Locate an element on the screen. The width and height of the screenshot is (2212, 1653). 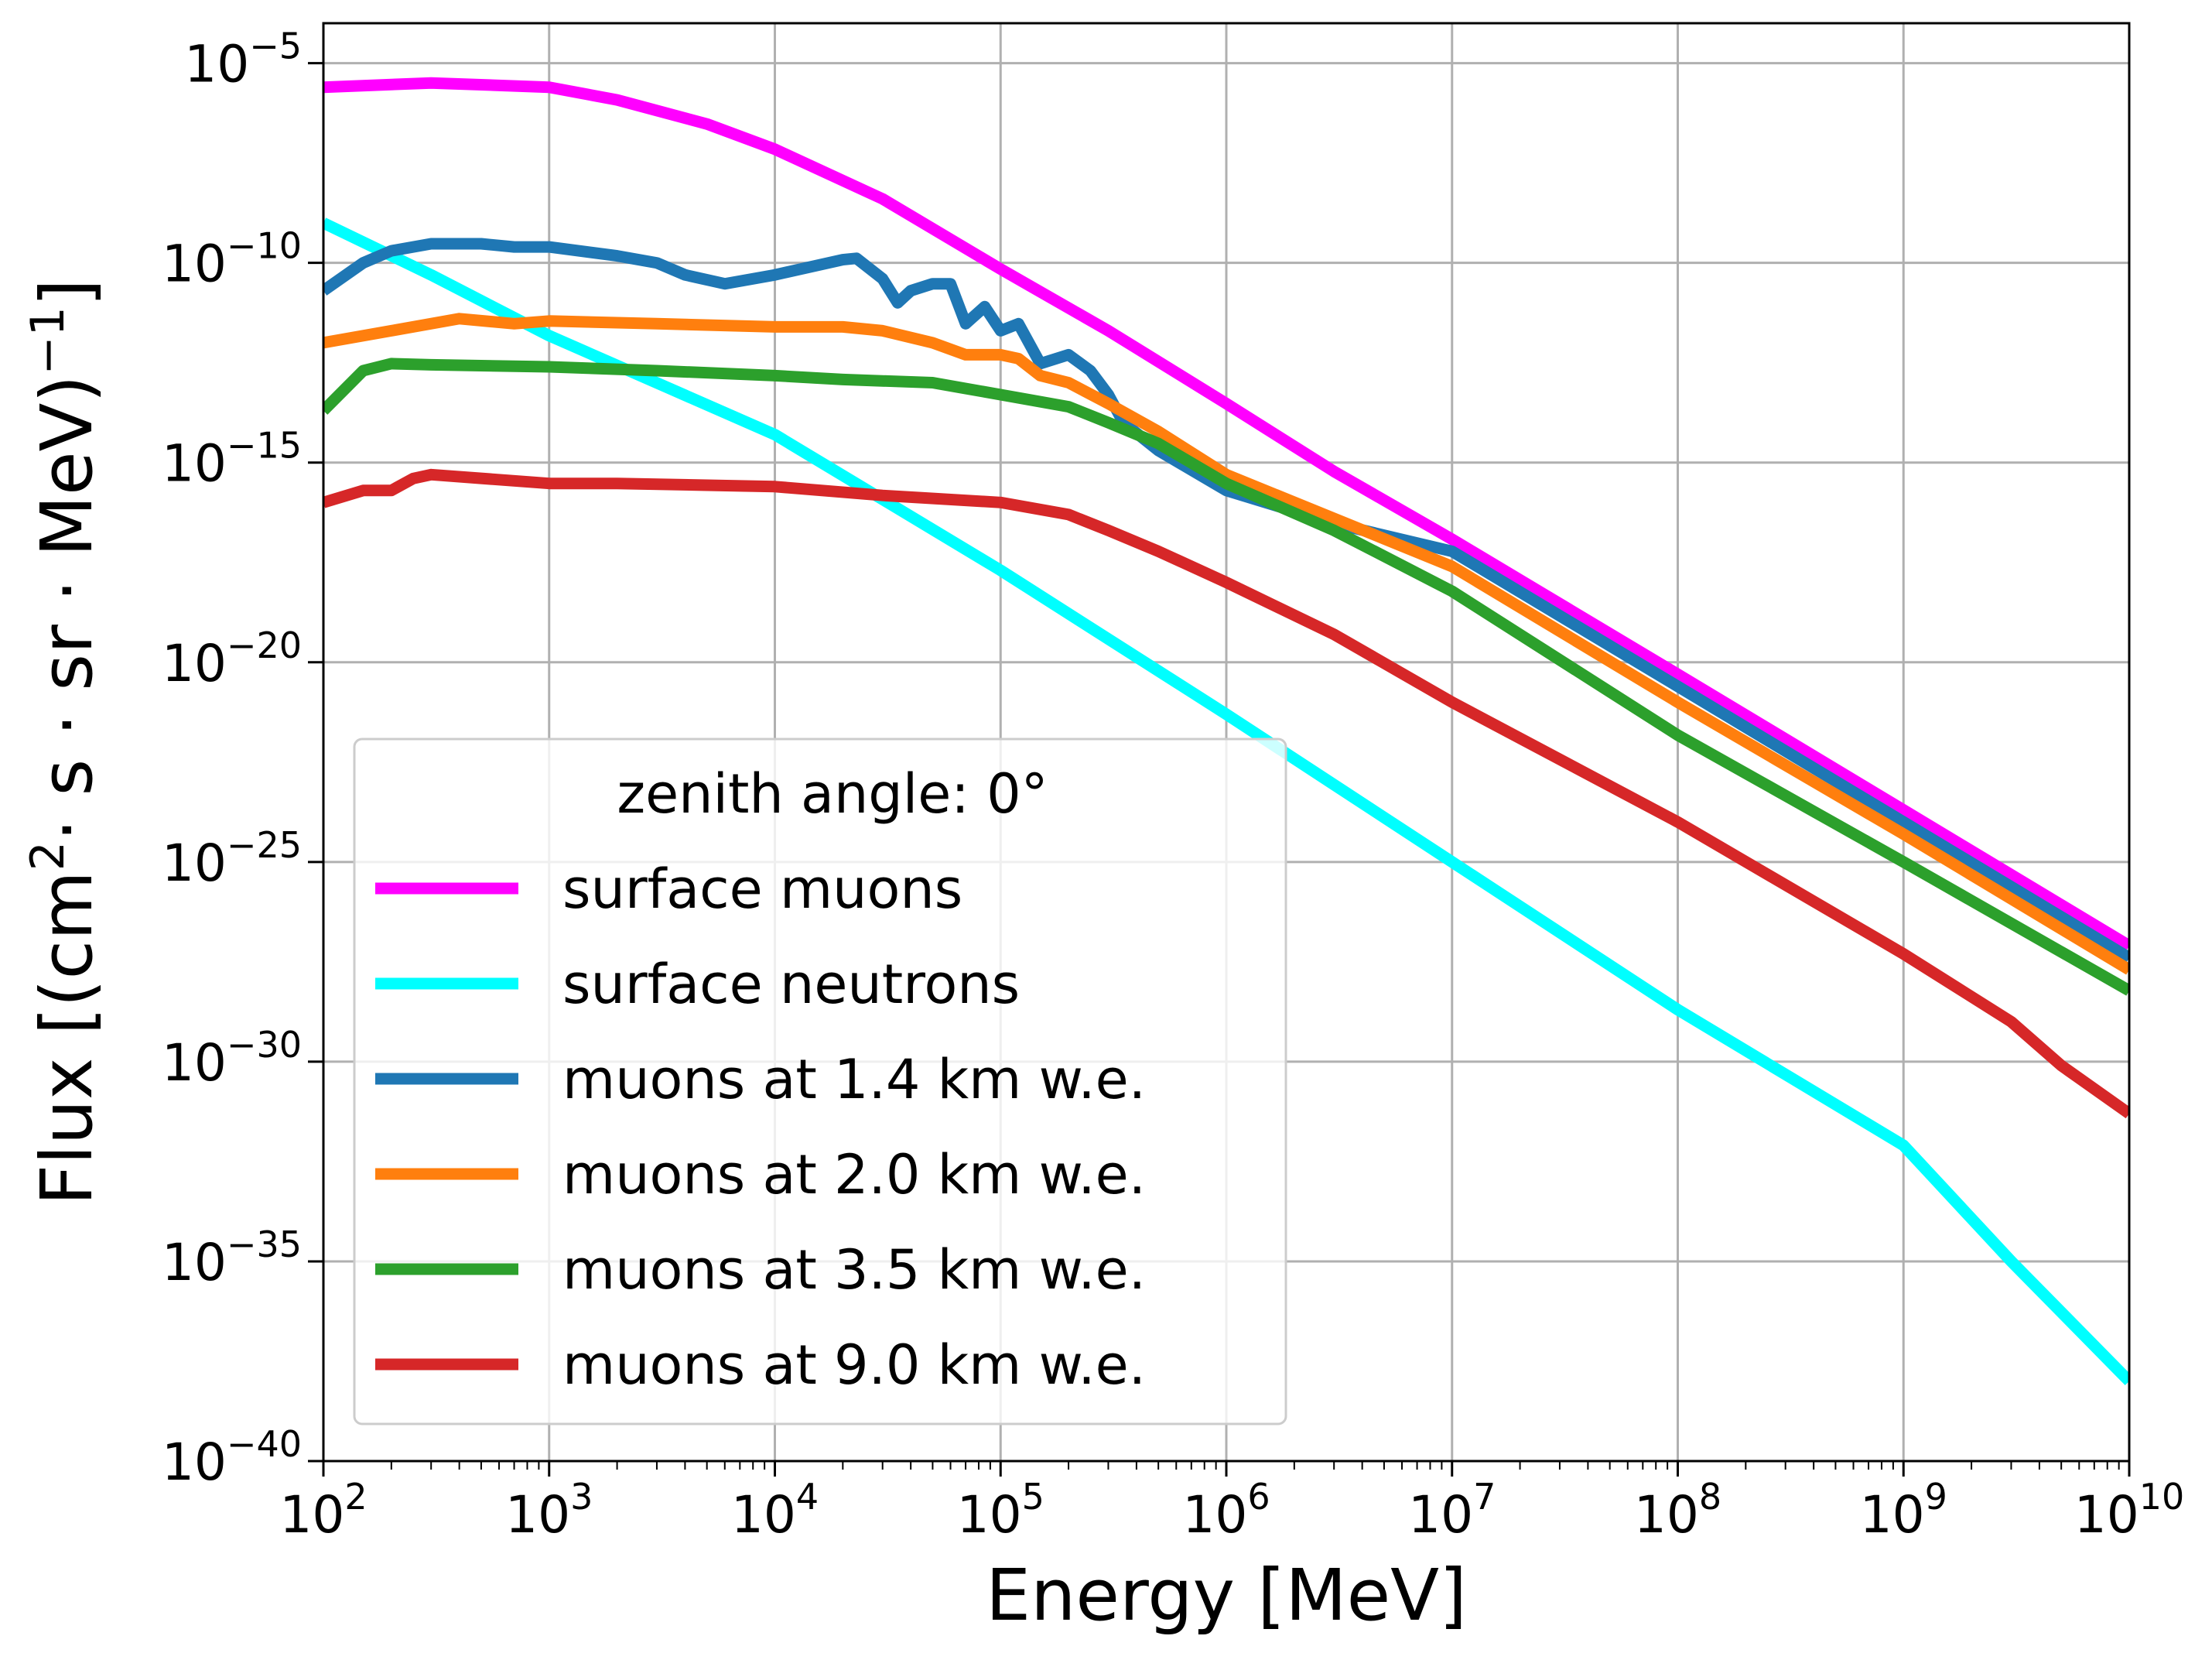
minor-ticks is located at coordinates (1255, 1465).